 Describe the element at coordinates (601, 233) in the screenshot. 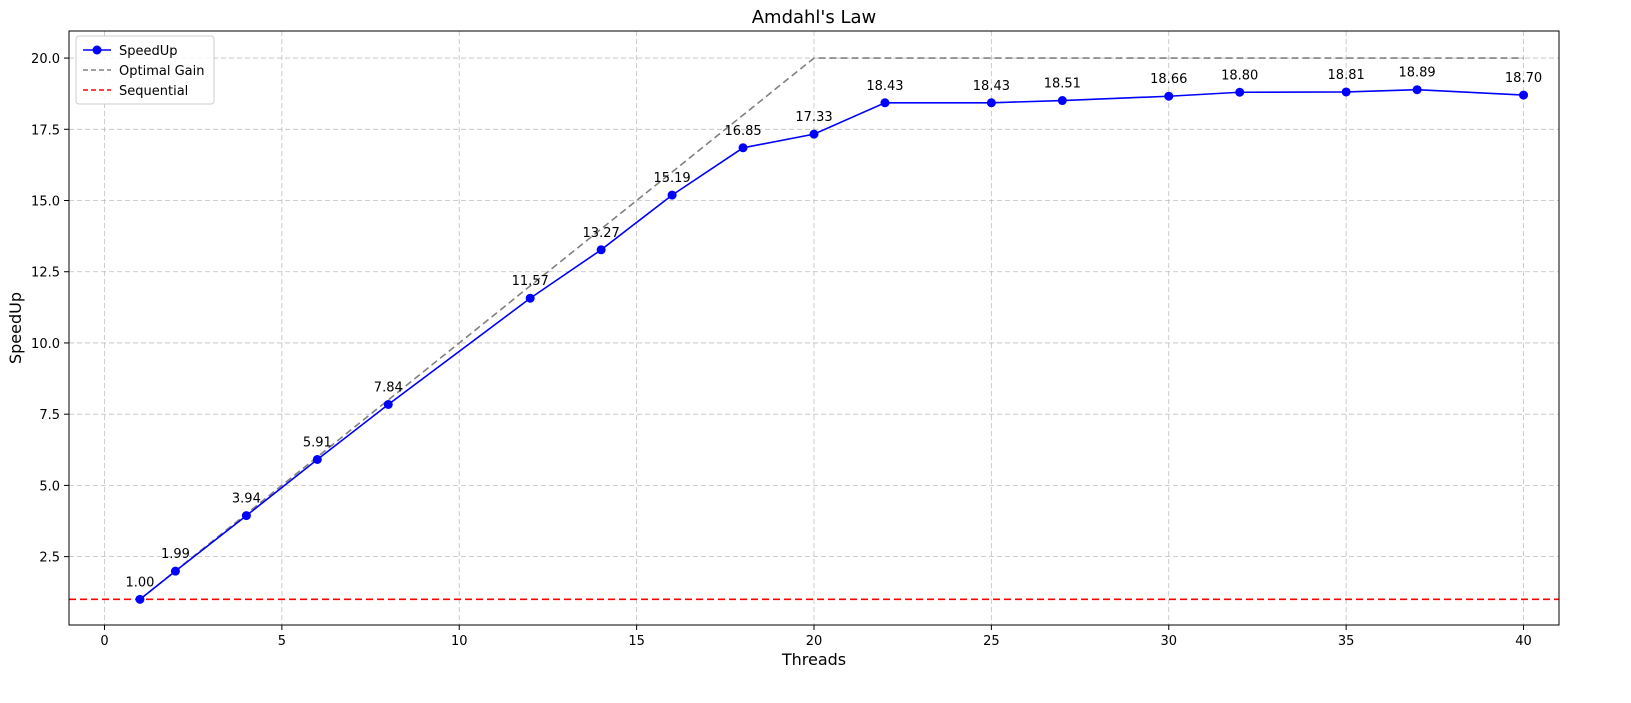

I see `speedup-data-label: 13.27` at that location.